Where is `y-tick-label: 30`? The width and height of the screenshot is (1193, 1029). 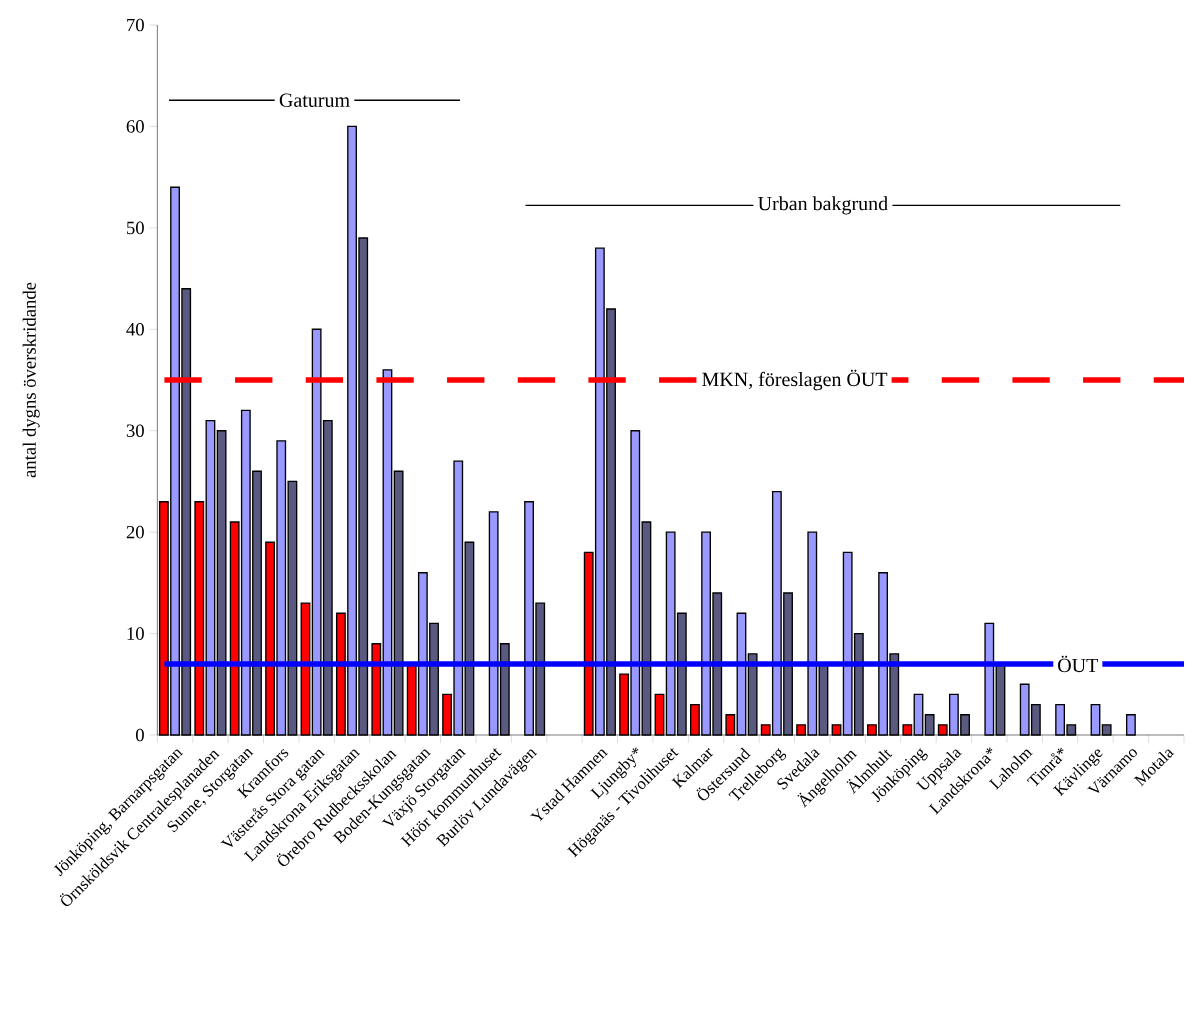 y-tick-label: 30 is located at coordinates (135, 431).